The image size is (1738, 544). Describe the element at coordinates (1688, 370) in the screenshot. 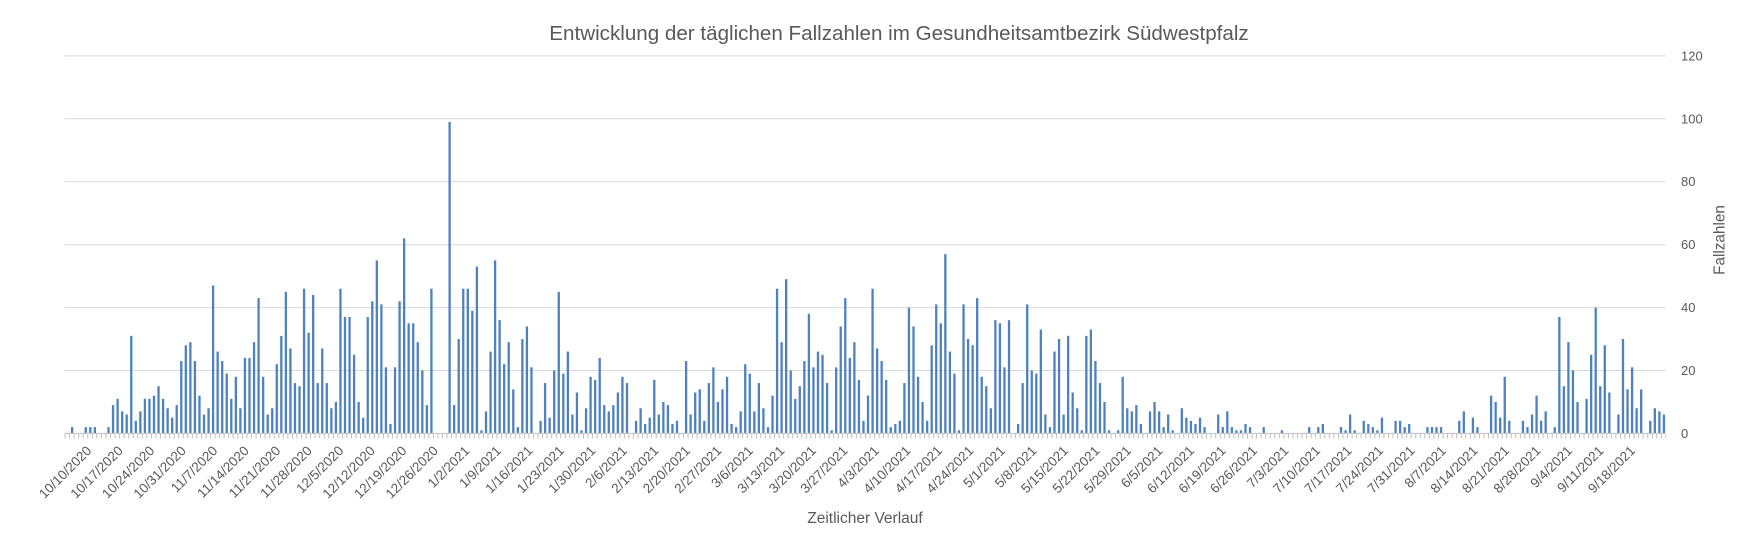

I see `svg-text: 20` at that location.